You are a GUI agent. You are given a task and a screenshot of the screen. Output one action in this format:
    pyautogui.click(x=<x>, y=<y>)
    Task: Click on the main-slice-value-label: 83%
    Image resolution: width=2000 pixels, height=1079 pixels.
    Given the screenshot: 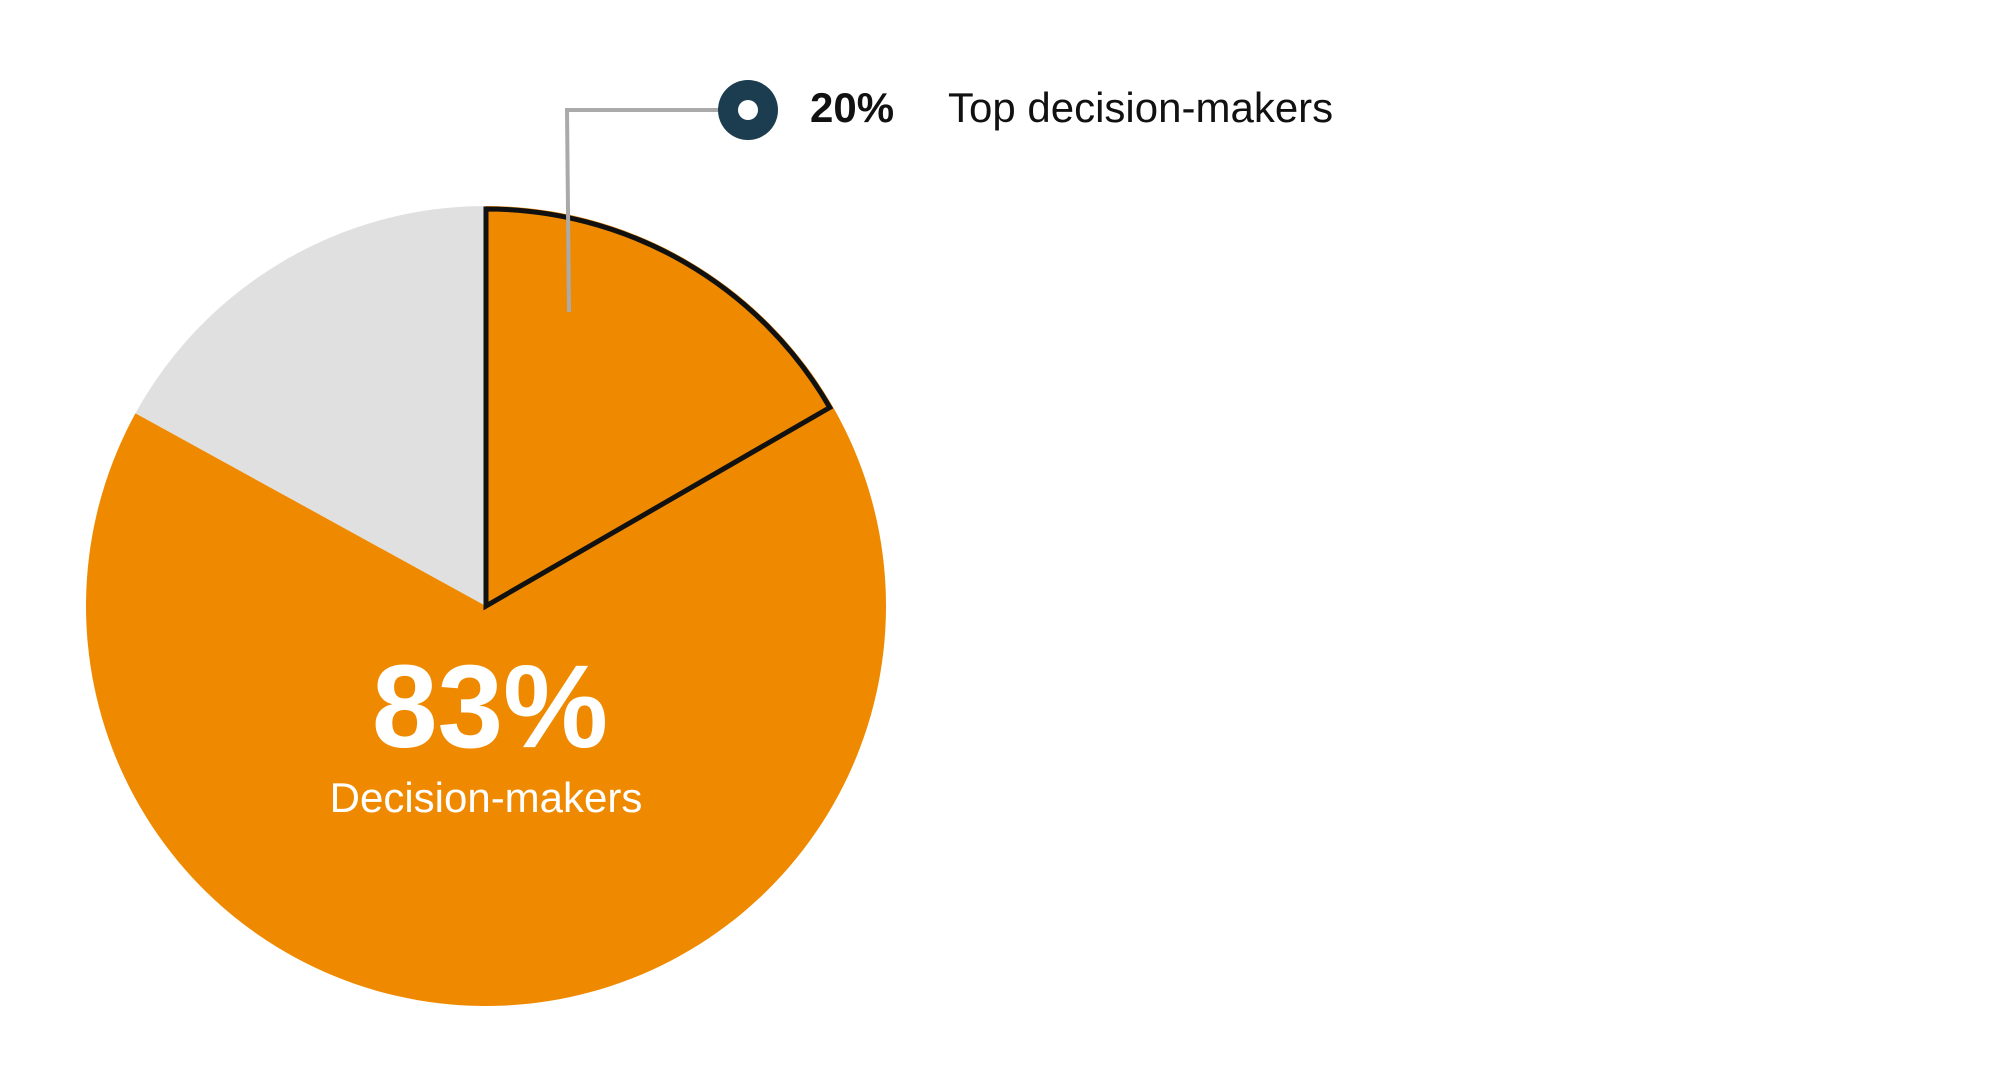 What is the action you would take?
    pyautogui.click(x=490, y=707)
    